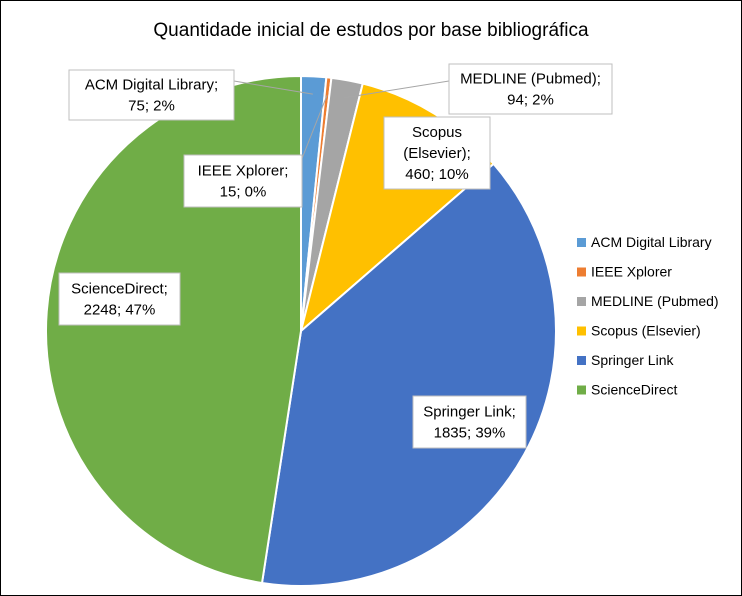 This screenshot has width=742, height=596. I want to click on data-label-acm-digital-library-line-0: ACM Digital Library;, so click(151, 85).